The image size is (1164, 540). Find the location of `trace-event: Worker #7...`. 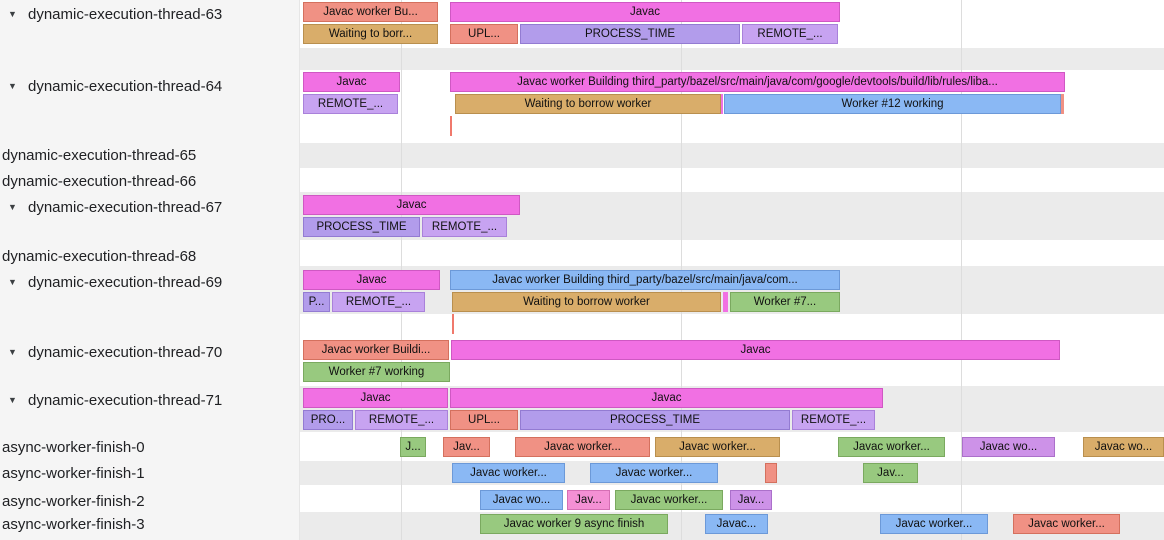

trace-event: Worker #7... is located at coordinates (785, 302).